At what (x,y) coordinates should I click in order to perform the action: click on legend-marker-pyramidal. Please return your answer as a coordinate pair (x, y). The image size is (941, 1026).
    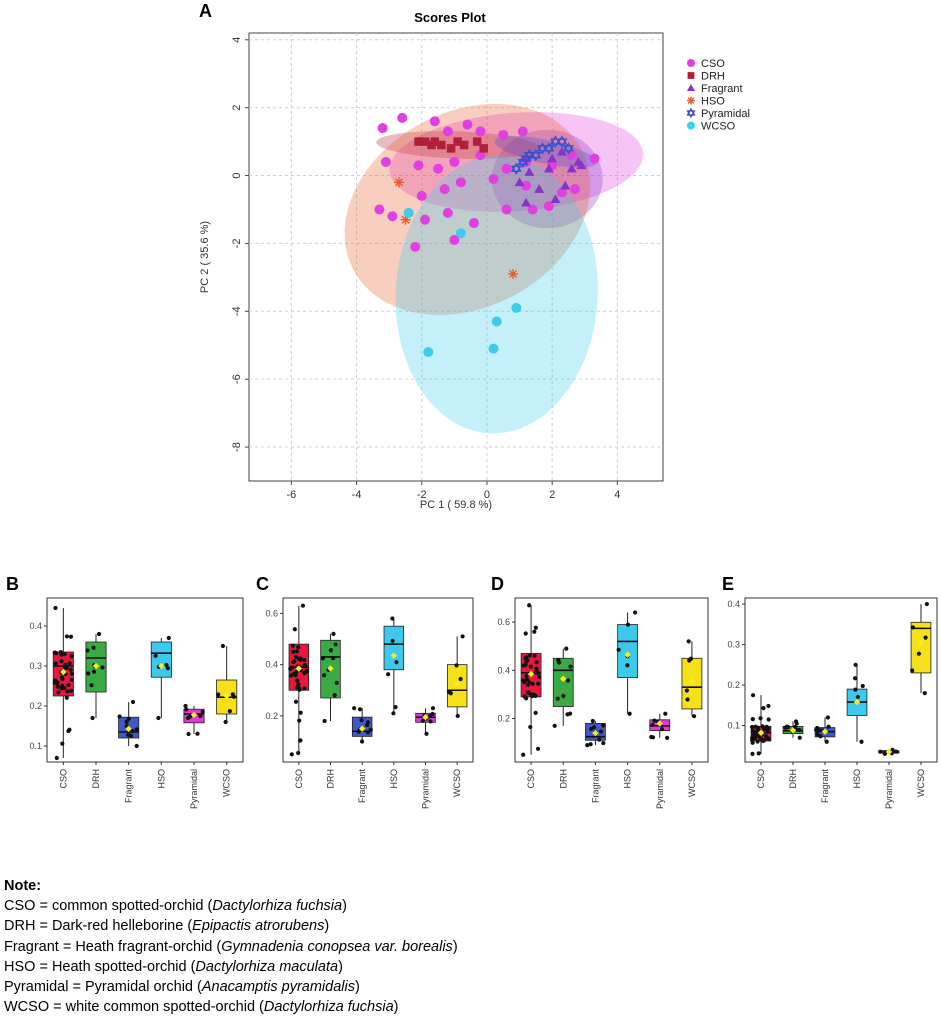
    Looking at the image, I should click on (691, 113).